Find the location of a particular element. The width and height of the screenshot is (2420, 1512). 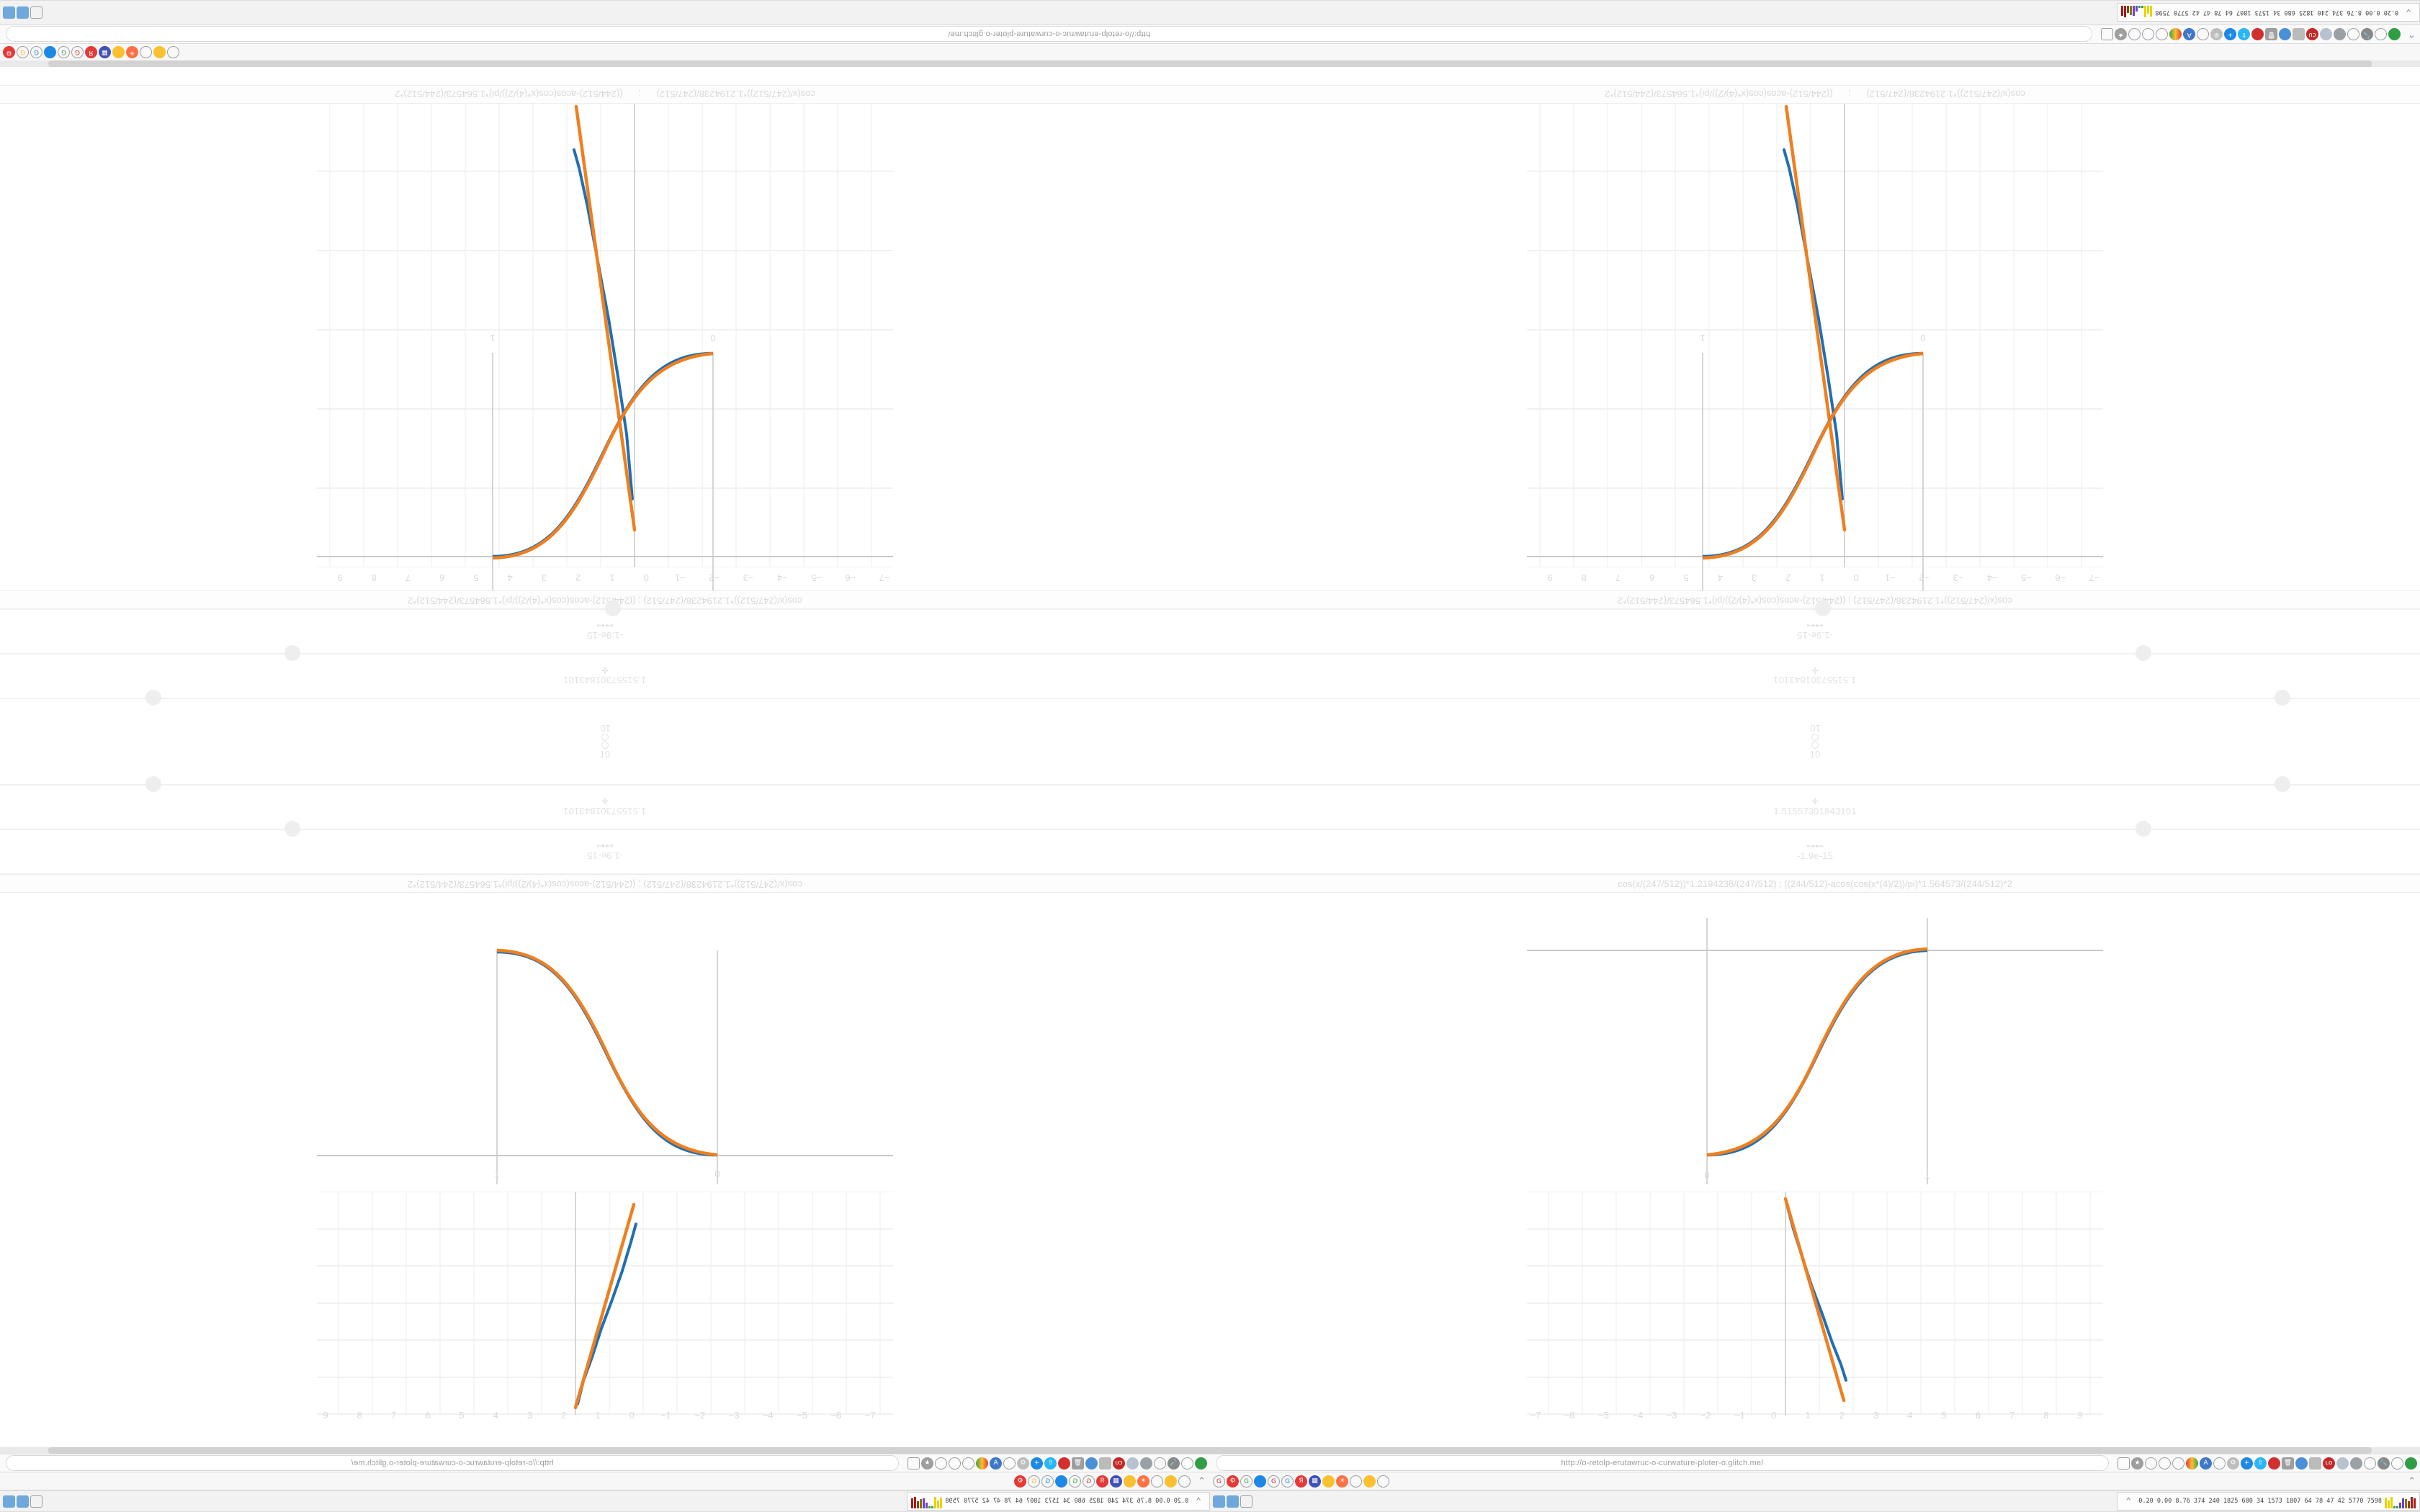

window-buttons-right is located at coordinates (1232, 1501).